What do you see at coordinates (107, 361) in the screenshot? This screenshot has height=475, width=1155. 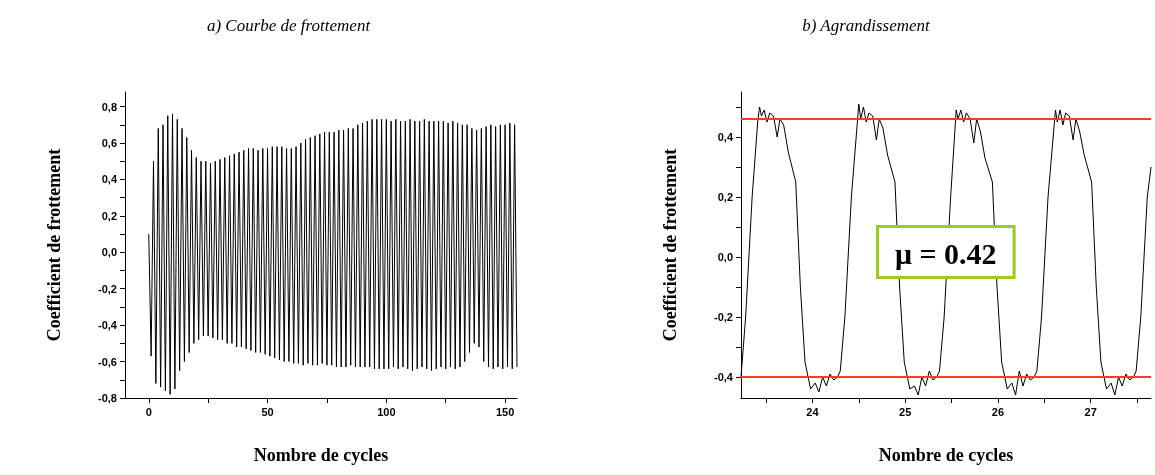 I see `y-tick-label: -0,6` at bounding box center [107, 361].